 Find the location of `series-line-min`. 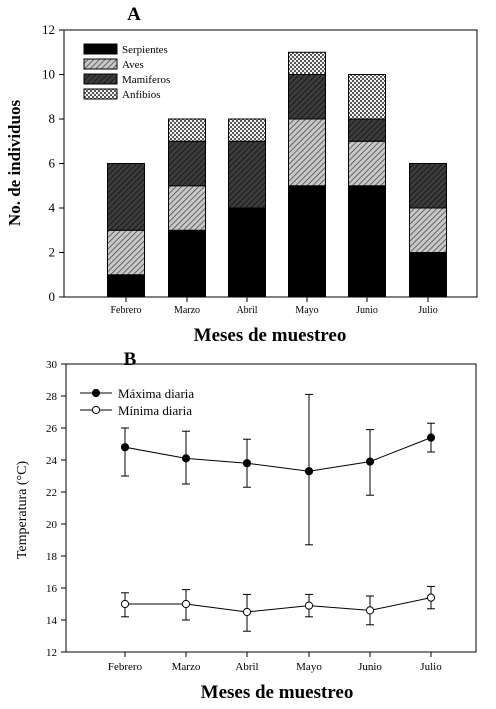

series-line-min is located at coordinates (278, 605).